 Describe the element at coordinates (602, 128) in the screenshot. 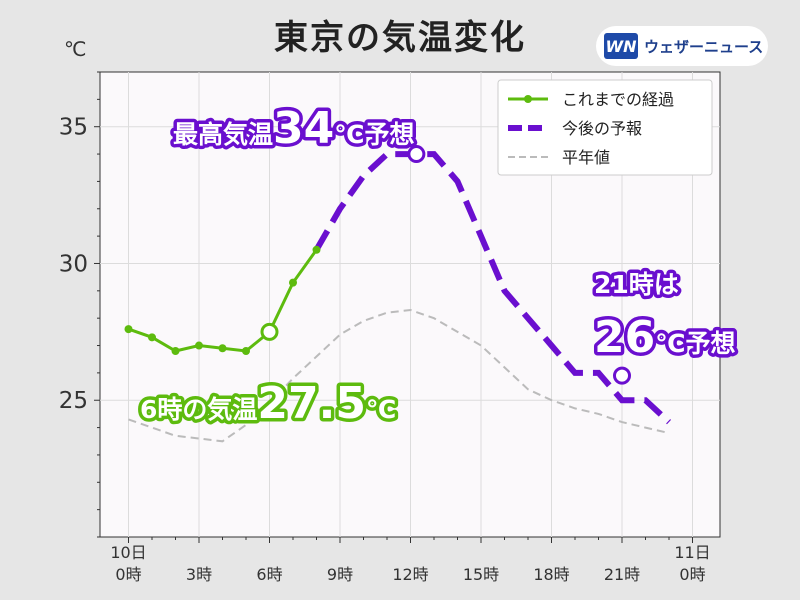

I see `legend-label: 今後の予報` at that location.